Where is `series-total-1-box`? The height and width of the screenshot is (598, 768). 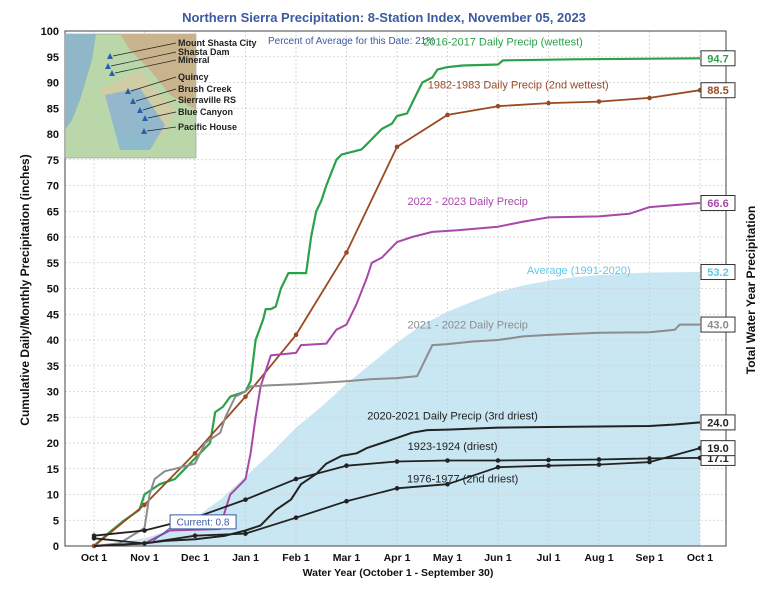
series-total-1-box is located at coordinates (718, 58).